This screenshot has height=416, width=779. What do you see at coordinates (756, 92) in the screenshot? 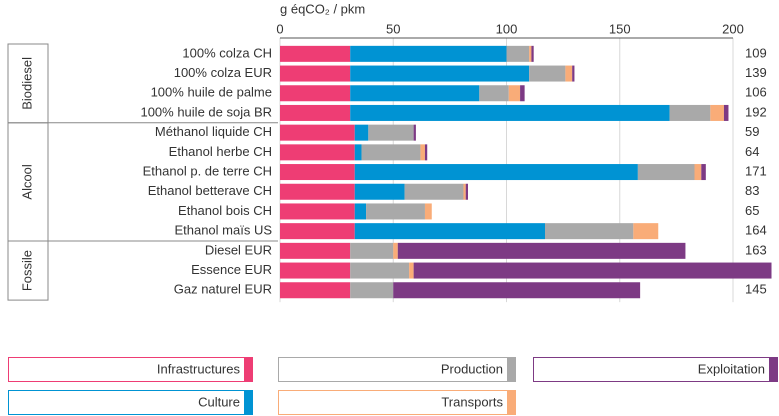
I see `total-label: 106` at bounding box center [756, 92].